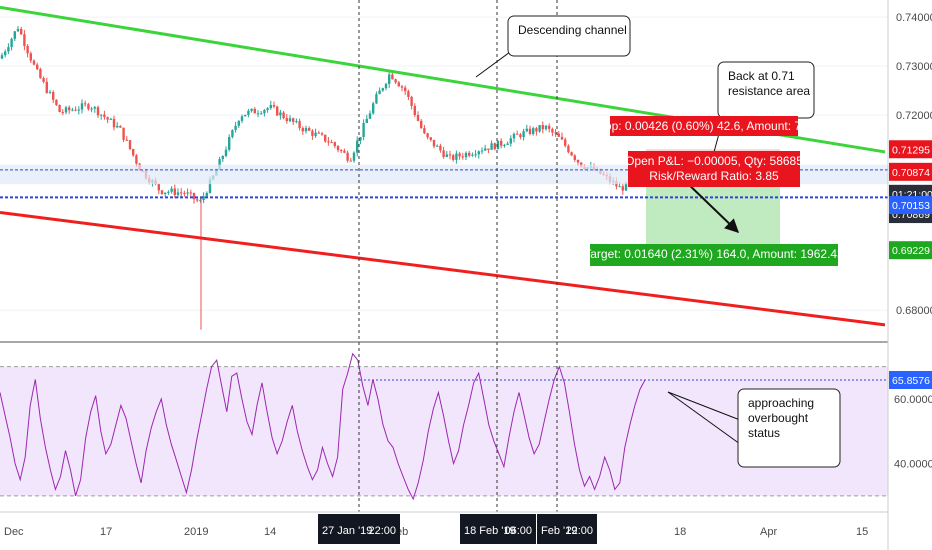 This screenshot has height=550, width=932. Describe the element at coordinates (768, 532) in the screenshot. I see `time-axis-tick: Apr` at that location.